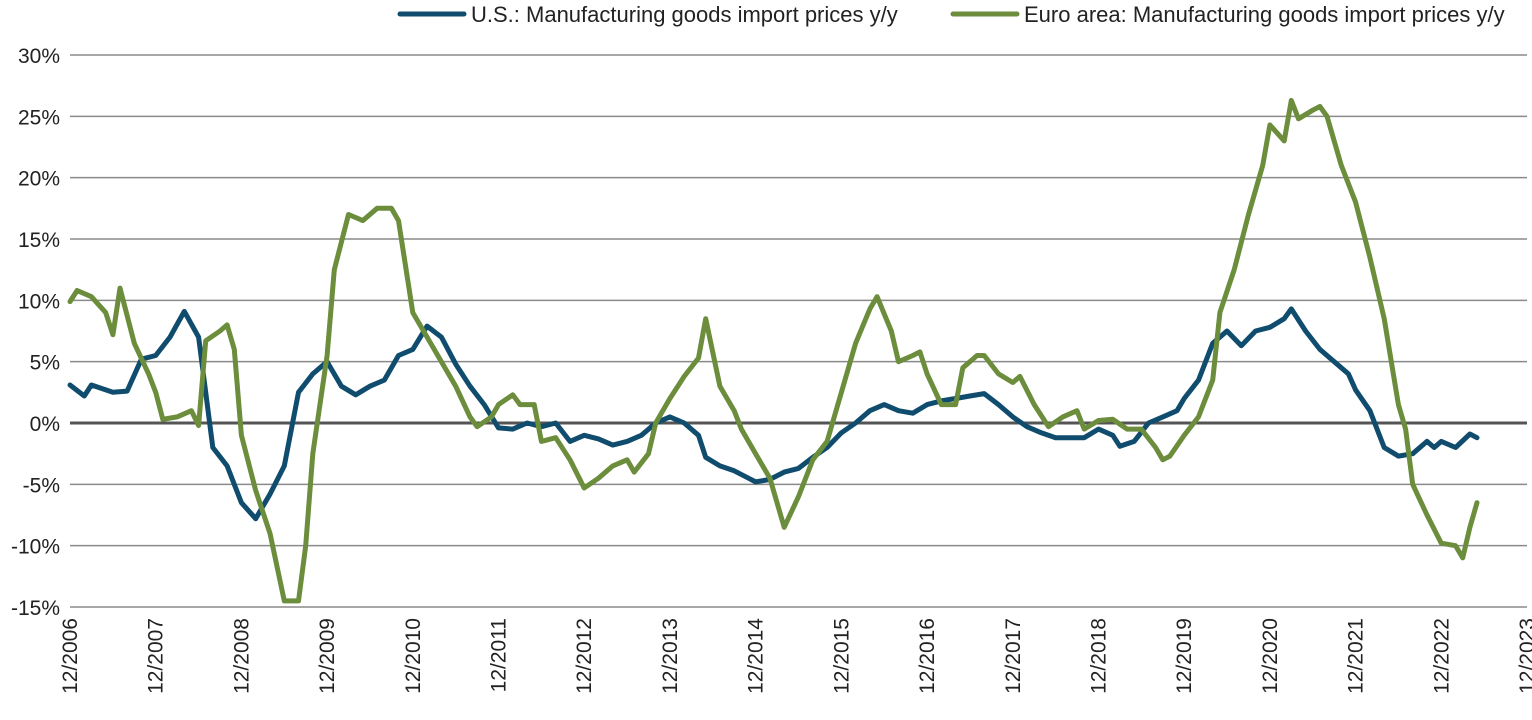 The width and height of the screenshot is (1532, 720). Describe the element at coordinates (584, 656) in the screenshot. I see `x-tick-label: 12/2012` at that location.